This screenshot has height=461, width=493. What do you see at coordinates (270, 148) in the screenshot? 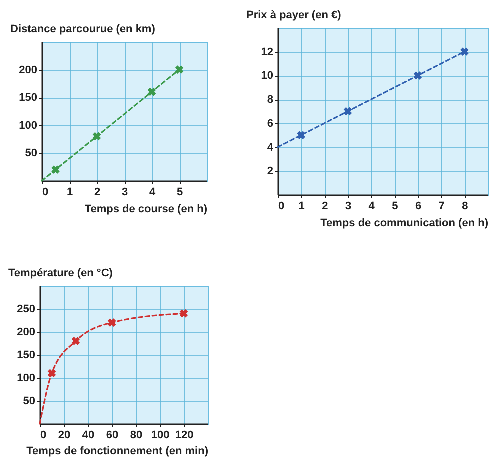
I see `y-tick-label: 4` at bounding box center [270, 148].